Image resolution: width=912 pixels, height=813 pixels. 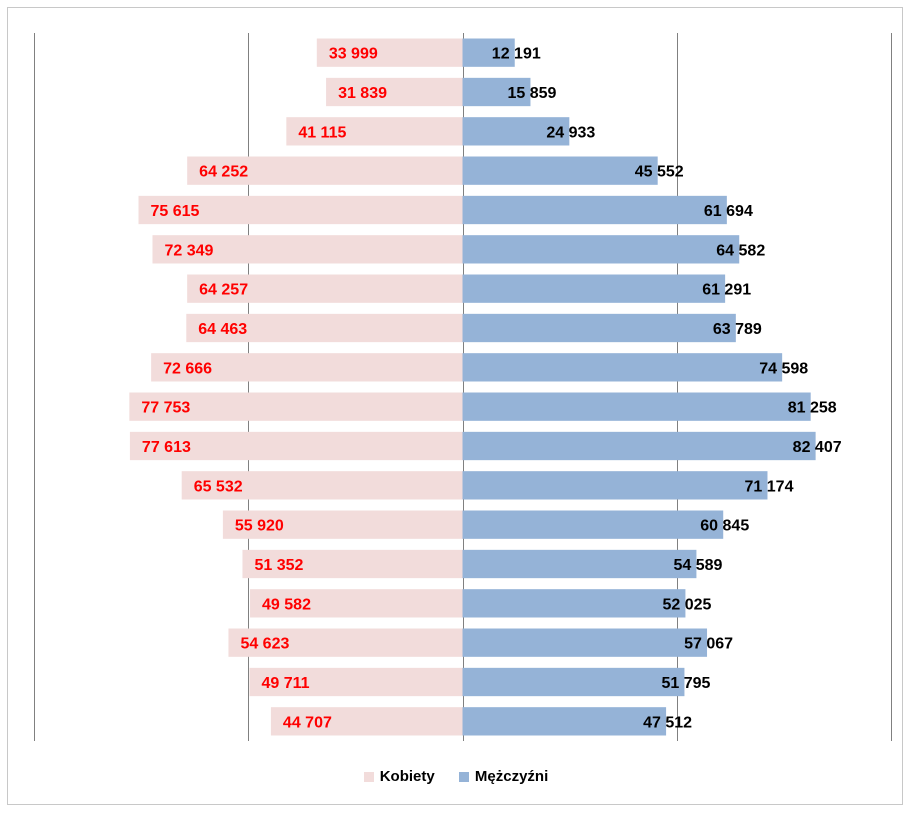 I want to click on data-label-kobiety: 33 999, so click(x=353, y=54).